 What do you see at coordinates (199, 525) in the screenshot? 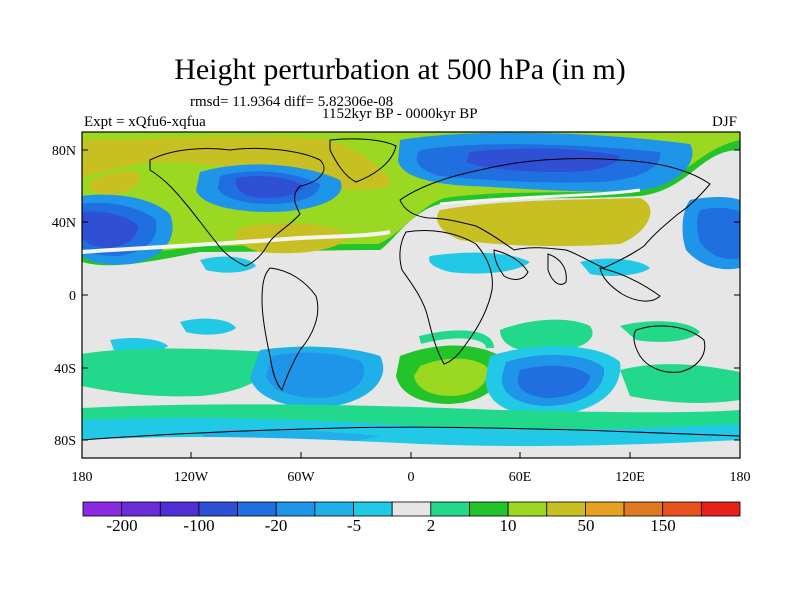
I see `colorbar-label: -100` at bounding box center [199, 525].